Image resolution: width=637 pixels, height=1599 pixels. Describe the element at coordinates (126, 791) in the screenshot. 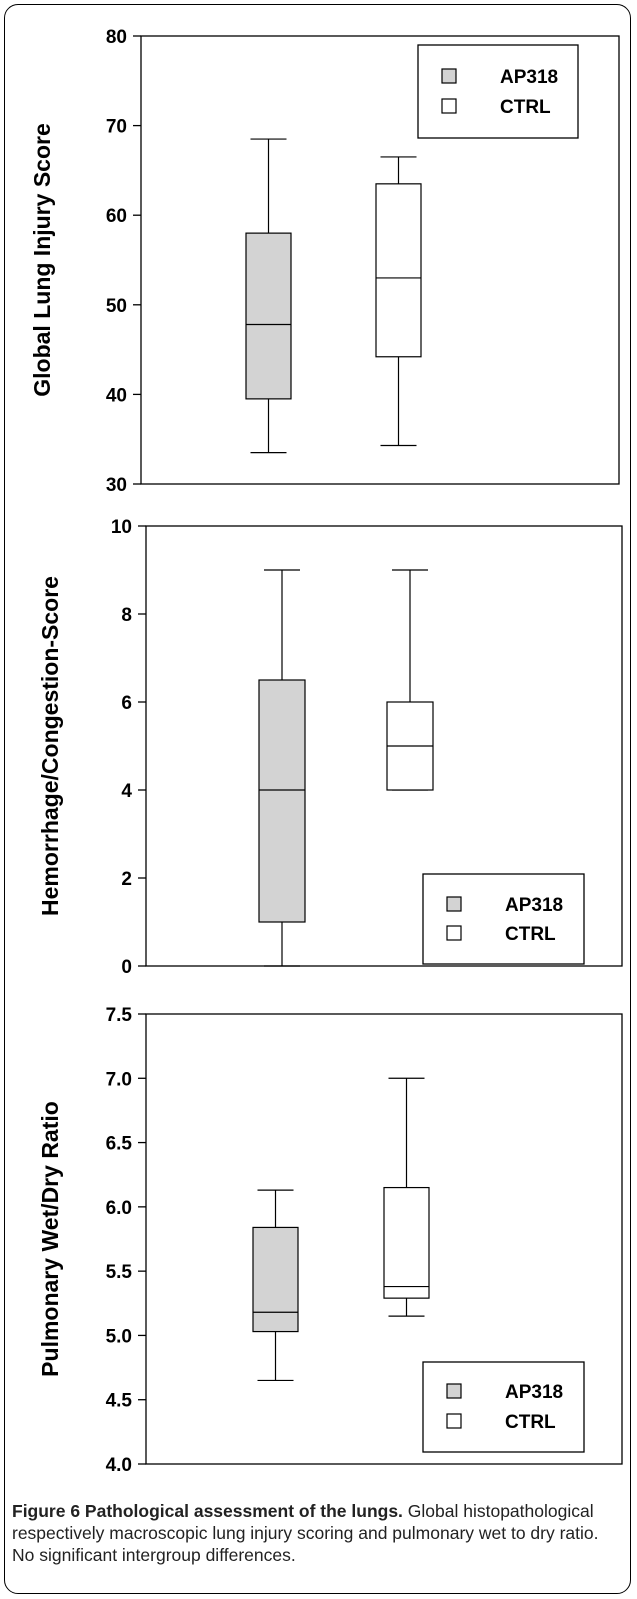

I see `y-tick-label: 4` at that location.